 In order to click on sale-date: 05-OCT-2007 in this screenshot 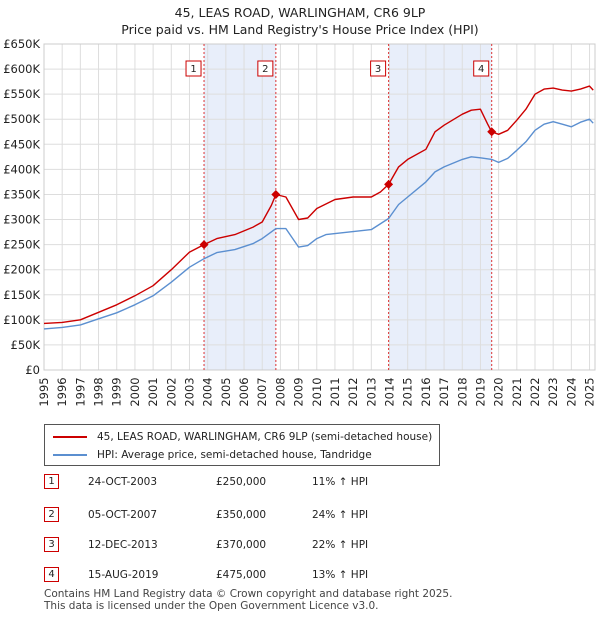, I will do `click(122, 515)`.